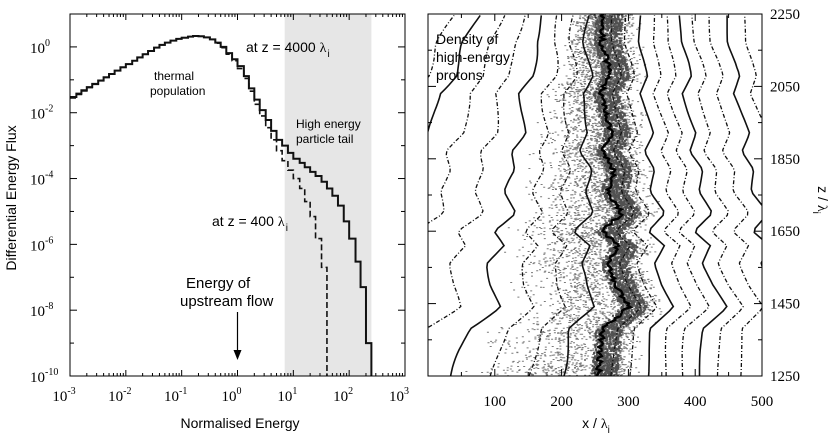  Describe the element at coordinates (785, 305) in the screenshot. I see `right-y-tick-label: 1450` at that location.